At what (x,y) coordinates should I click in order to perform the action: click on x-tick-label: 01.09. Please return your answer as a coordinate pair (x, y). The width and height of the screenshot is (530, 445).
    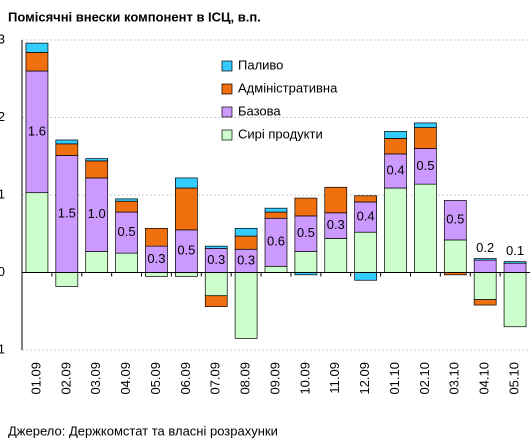
    Looking at the image, I should click on (35, 378).